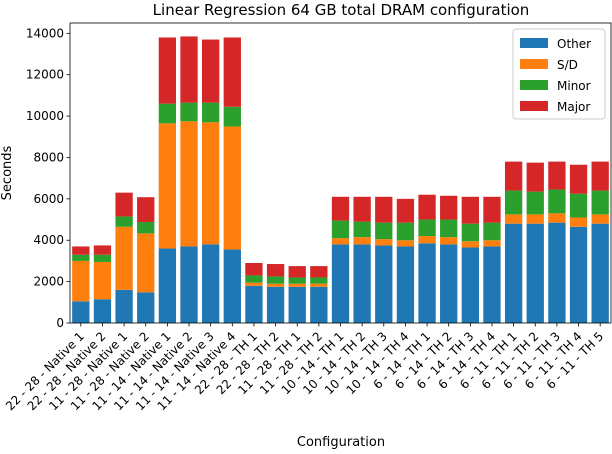  I want to click on y-tick-label: 14000, so click(45, 33).